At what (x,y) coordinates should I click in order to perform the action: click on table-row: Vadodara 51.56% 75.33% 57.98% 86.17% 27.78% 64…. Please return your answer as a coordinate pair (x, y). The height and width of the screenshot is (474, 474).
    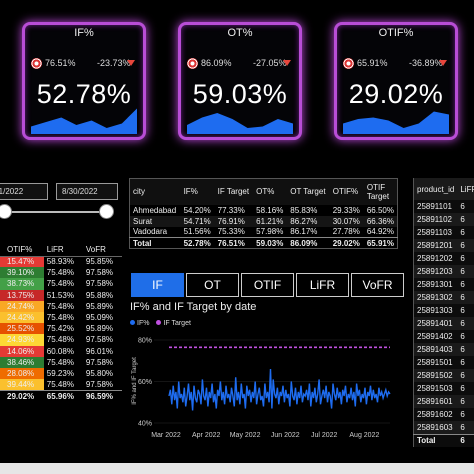
    Looking at the image, I should click on (264, 232).